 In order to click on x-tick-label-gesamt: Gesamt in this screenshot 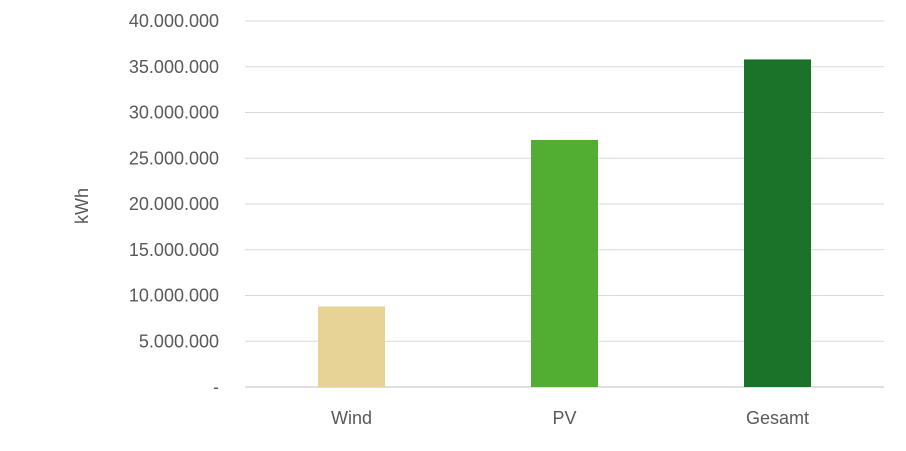, I will do `click(777, 418)`.